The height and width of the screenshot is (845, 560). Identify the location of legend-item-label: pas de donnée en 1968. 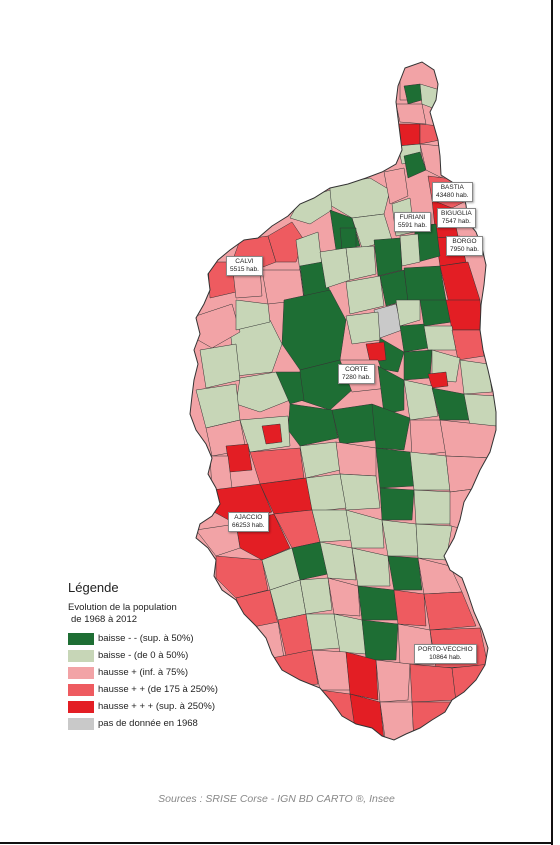
(148, 723).